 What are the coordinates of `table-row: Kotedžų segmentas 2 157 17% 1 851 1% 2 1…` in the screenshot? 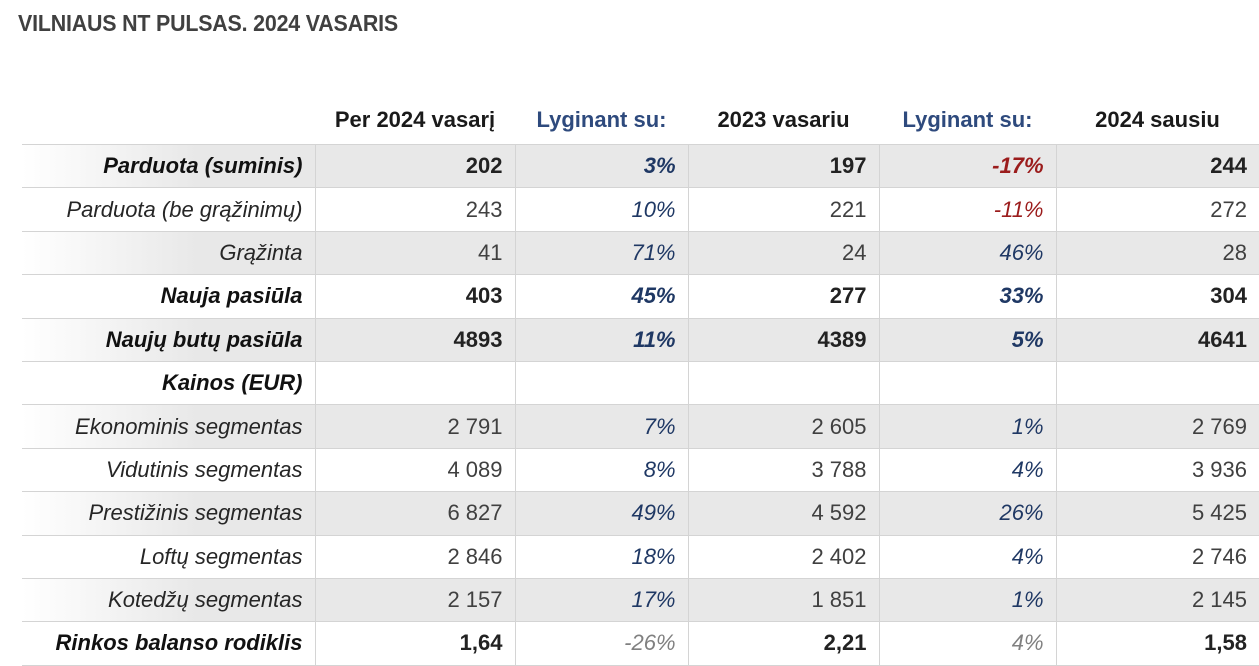 It's located at (640, 599).